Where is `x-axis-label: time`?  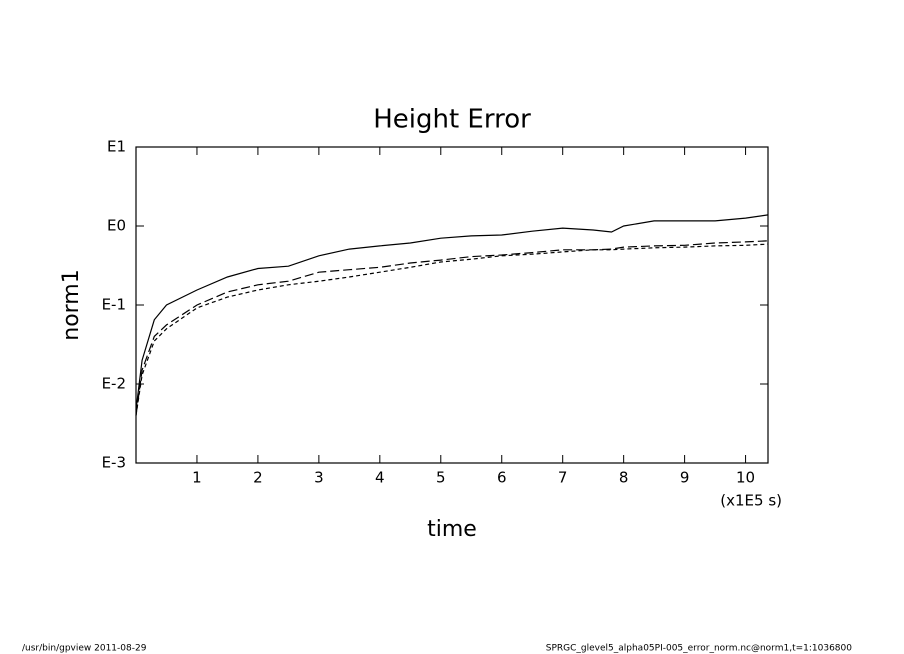 x-axis-label: time is located at coordinates (452, 529).